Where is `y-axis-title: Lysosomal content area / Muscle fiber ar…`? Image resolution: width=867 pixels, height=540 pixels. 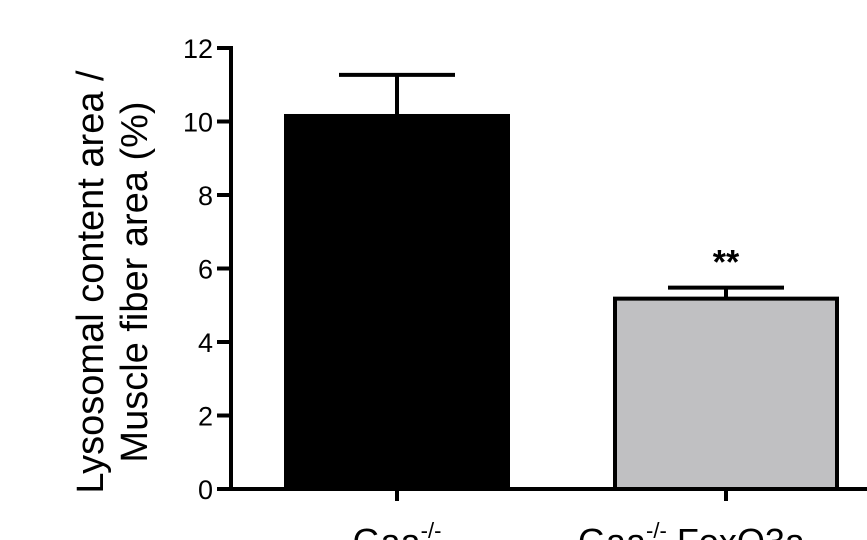 y-axis-title: Lysosomal content area / Muscle fiber ar… is located at coordinates (113, 282).